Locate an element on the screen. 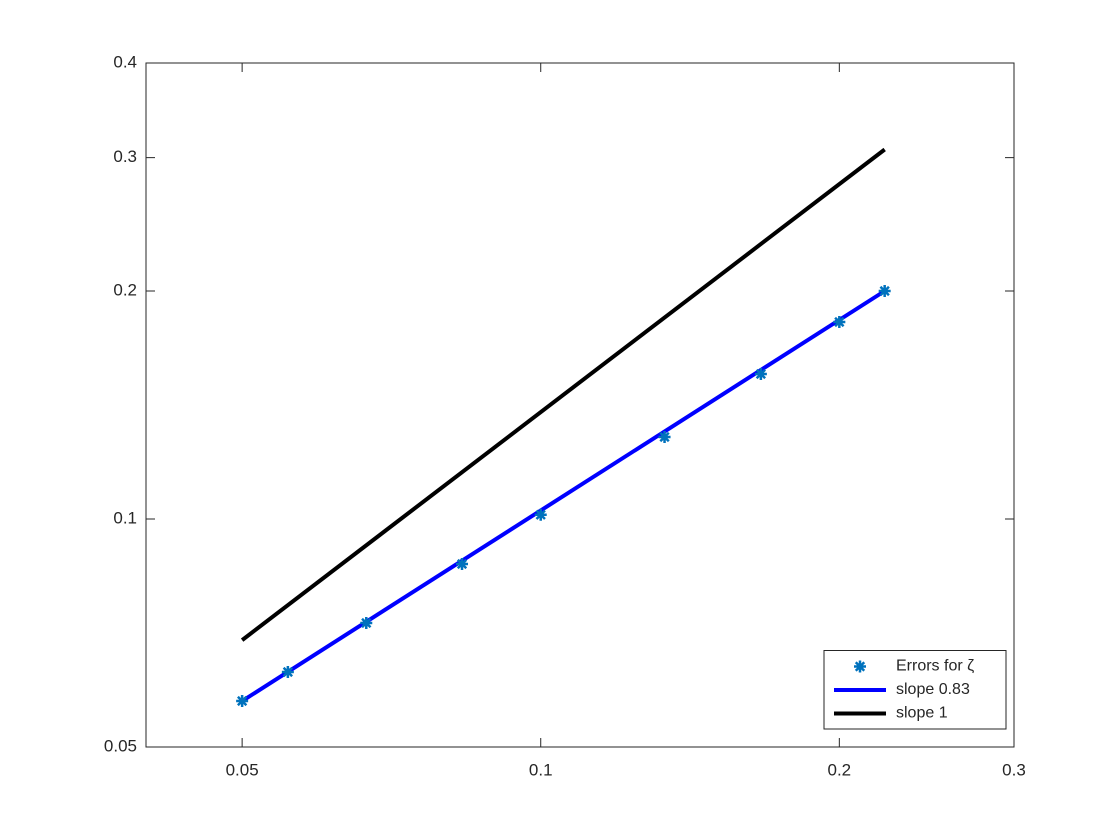 The height and width of the screenshot is (840, 1120). y-tick-label: 0.3 is located at coordinates (125, 156).